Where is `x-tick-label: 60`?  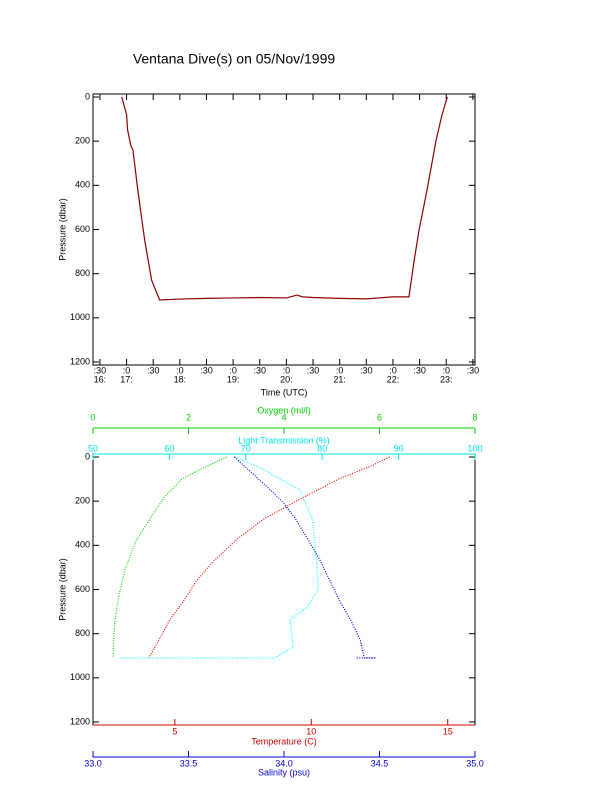 x-tick-label: 60 is located at coordinates (169, 448).